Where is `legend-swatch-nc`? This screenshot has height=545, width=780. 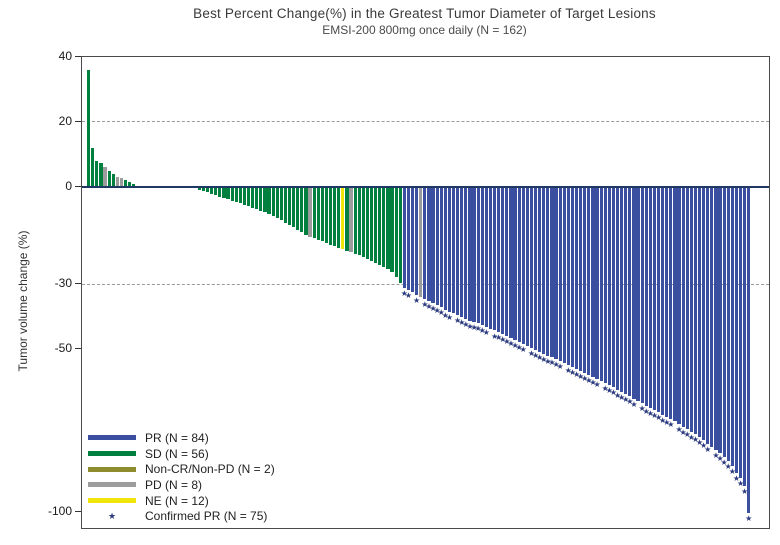 legend-swatch-nc is located at coordinates (112, 469).